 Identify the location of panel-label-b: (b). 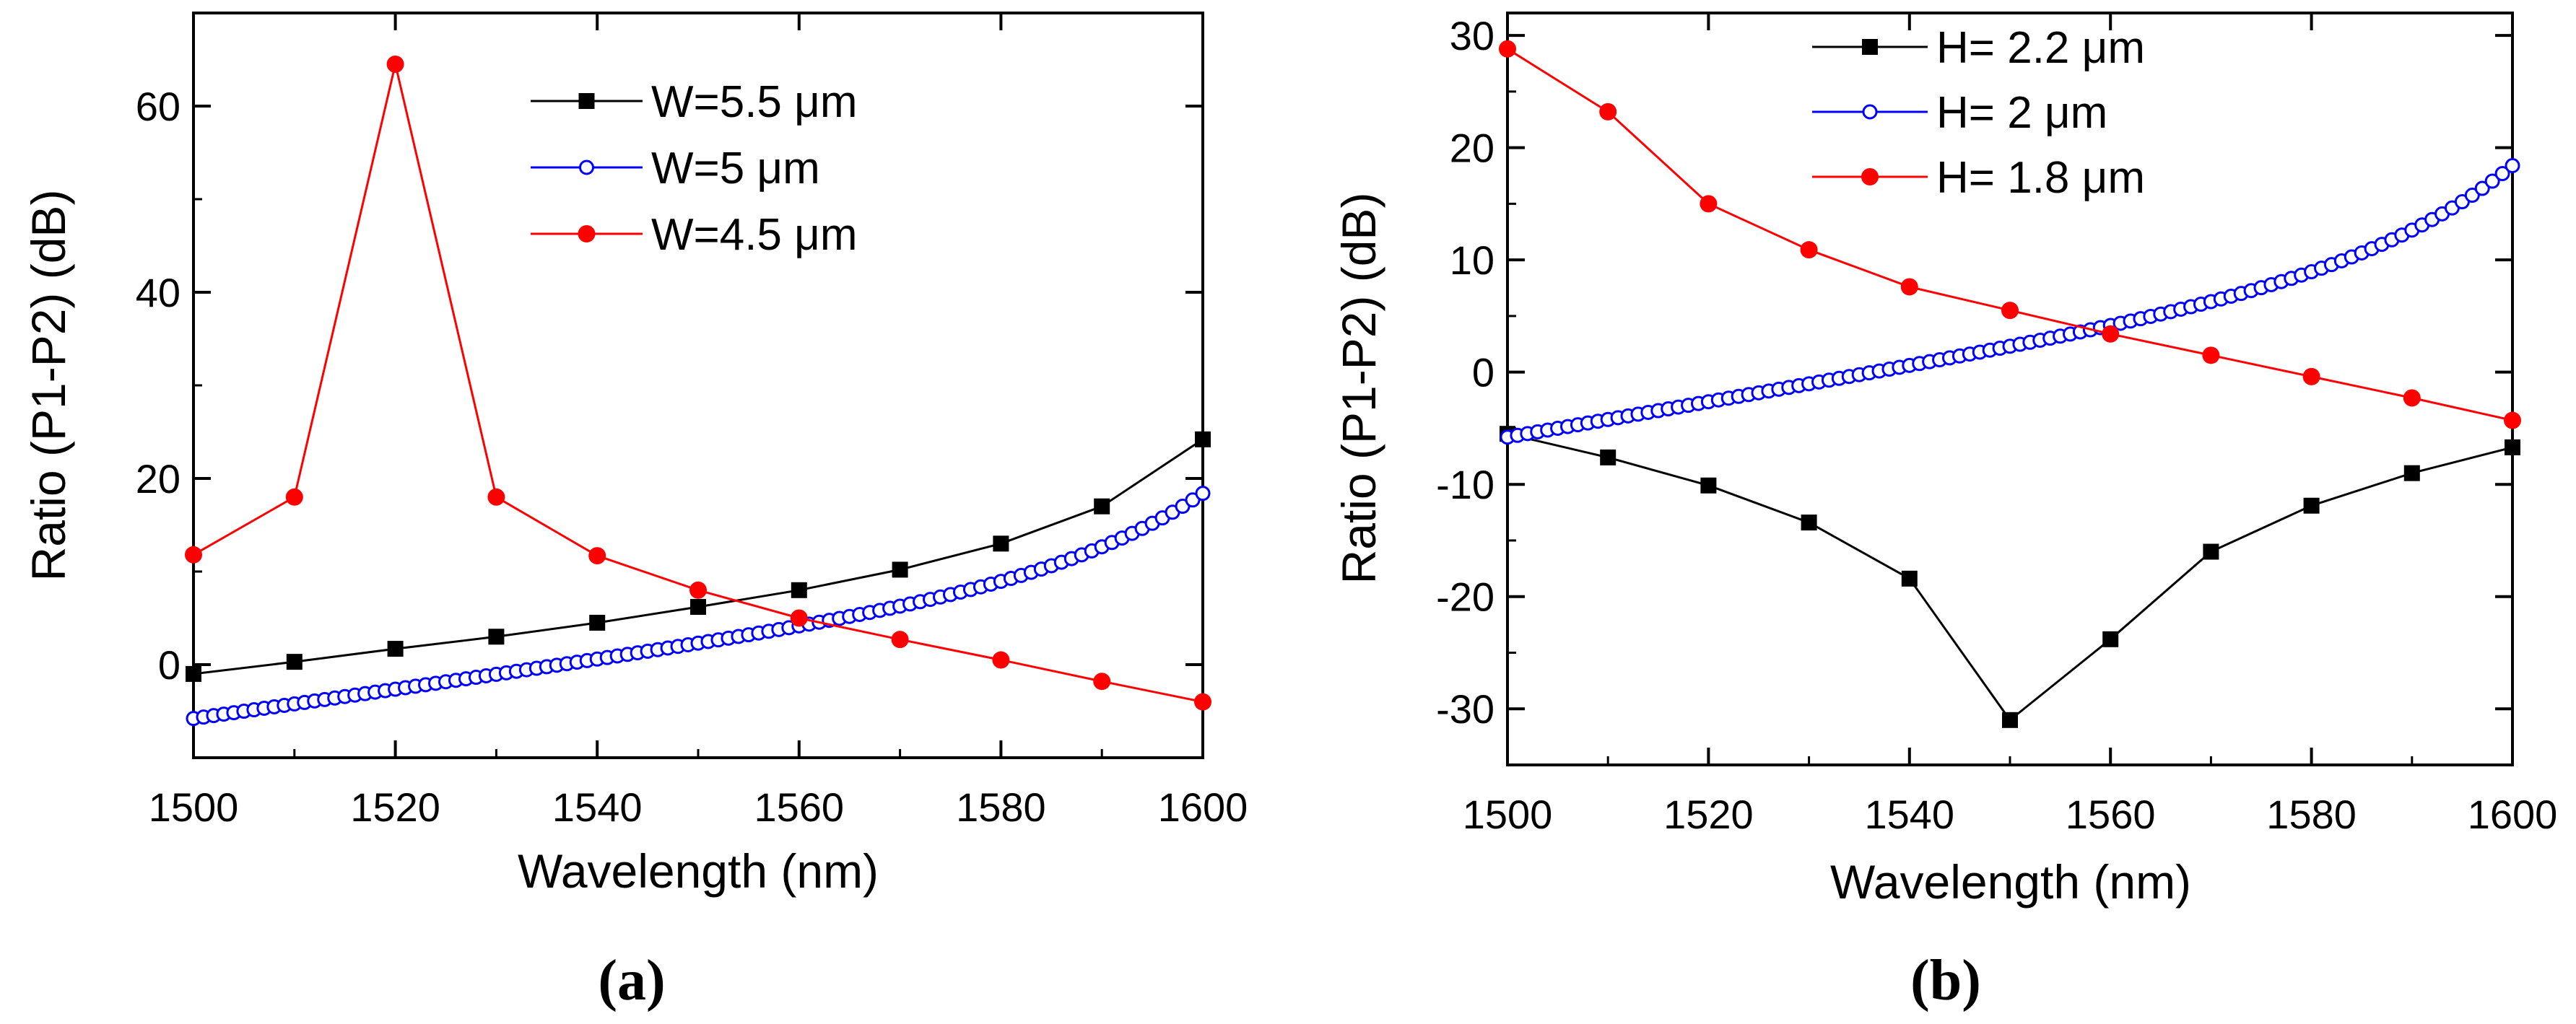
(1945, 980).